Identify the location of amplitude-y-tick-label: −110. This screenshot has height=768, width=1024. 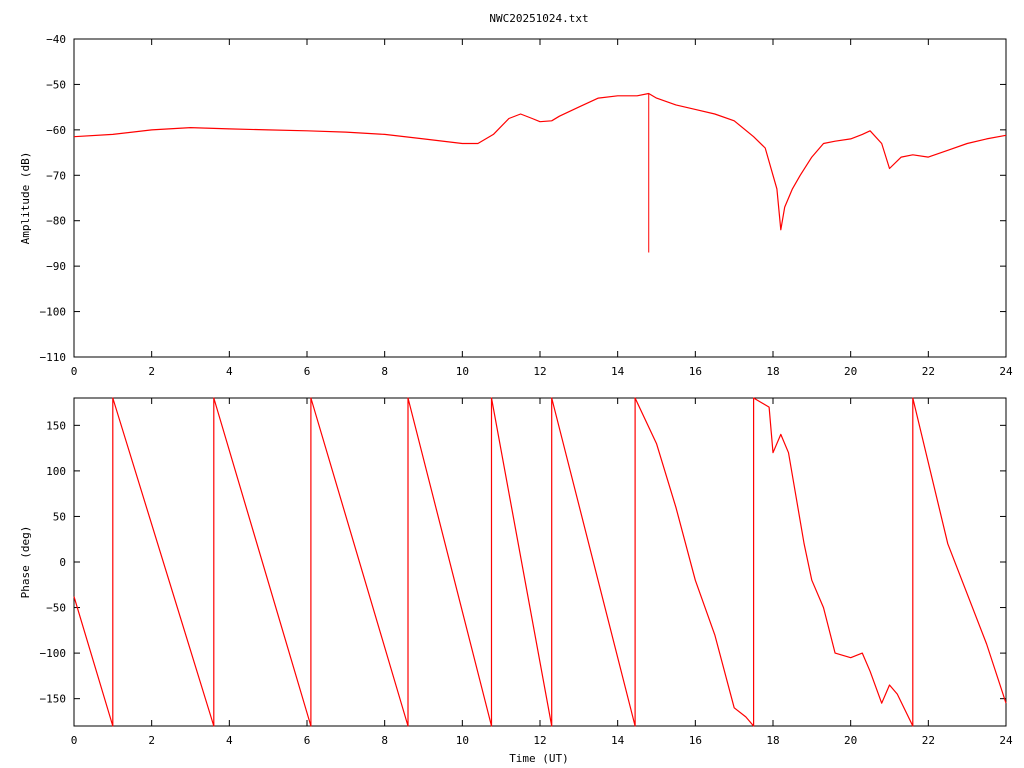
(53, 357).